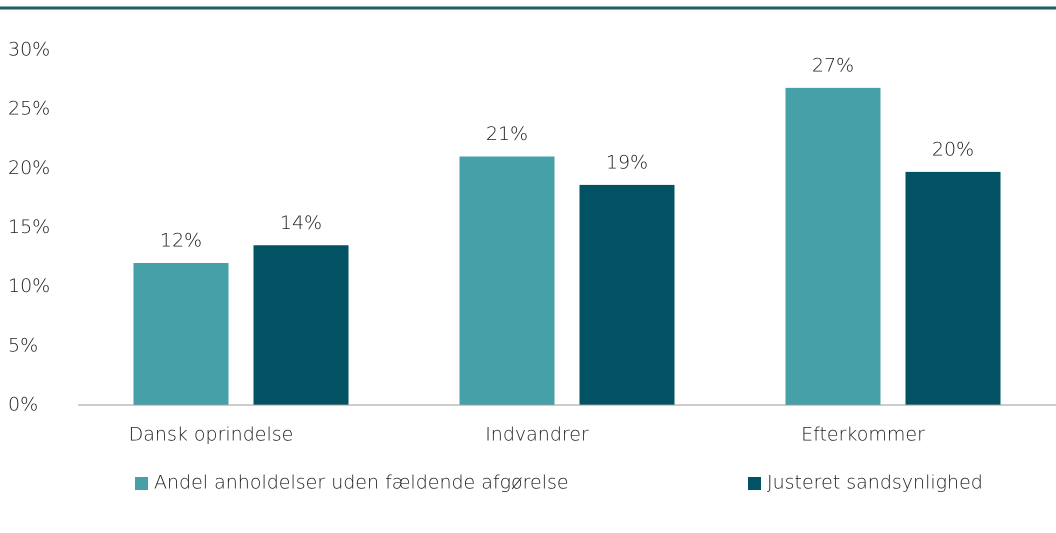 This screenshot has width=1056, height=533. Describe the element at coordinates (627, 162) in the screenshot. I see `value-label: 19%` at that location.